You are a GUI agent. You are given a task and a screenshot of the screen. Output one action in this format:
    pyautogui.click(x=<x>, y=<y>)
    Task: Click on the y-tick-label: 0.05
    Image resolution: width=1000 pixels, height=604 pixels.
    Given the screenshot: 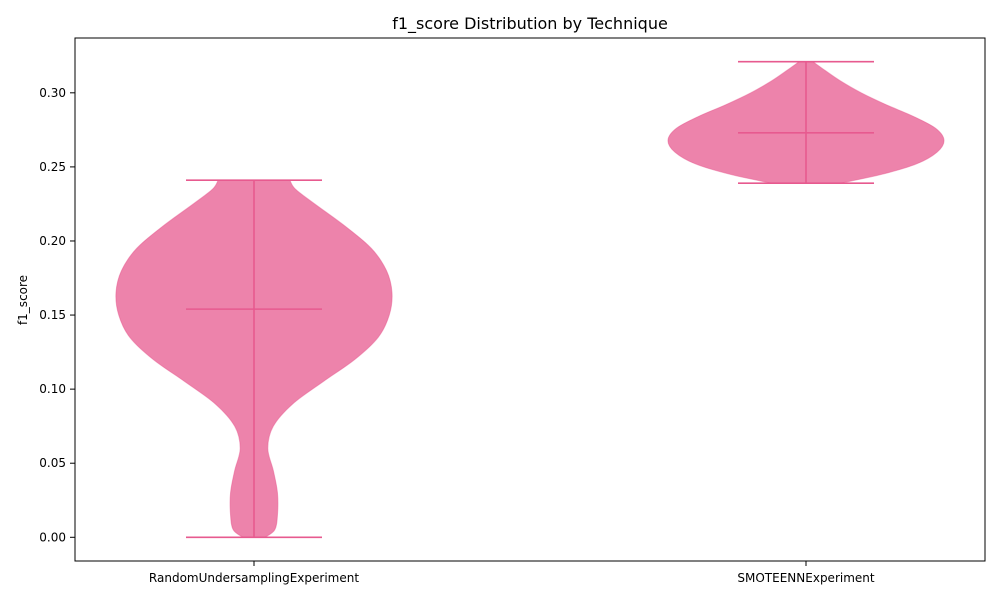 What is the action you would take?
    pyautogui.click(x=52, y=463)
    